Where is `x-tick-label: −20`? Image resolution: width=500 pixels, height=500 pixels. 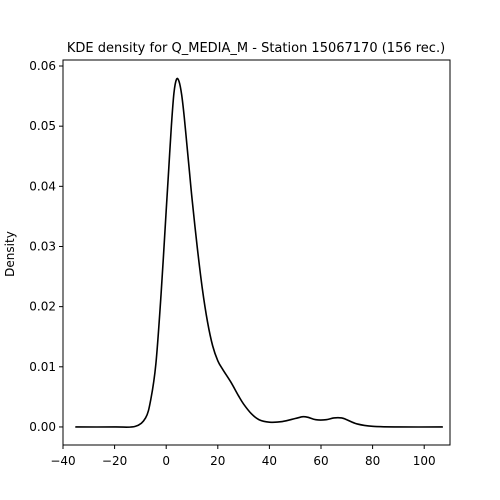 x-tick-label: −20 is located at coordinates (114, 461).